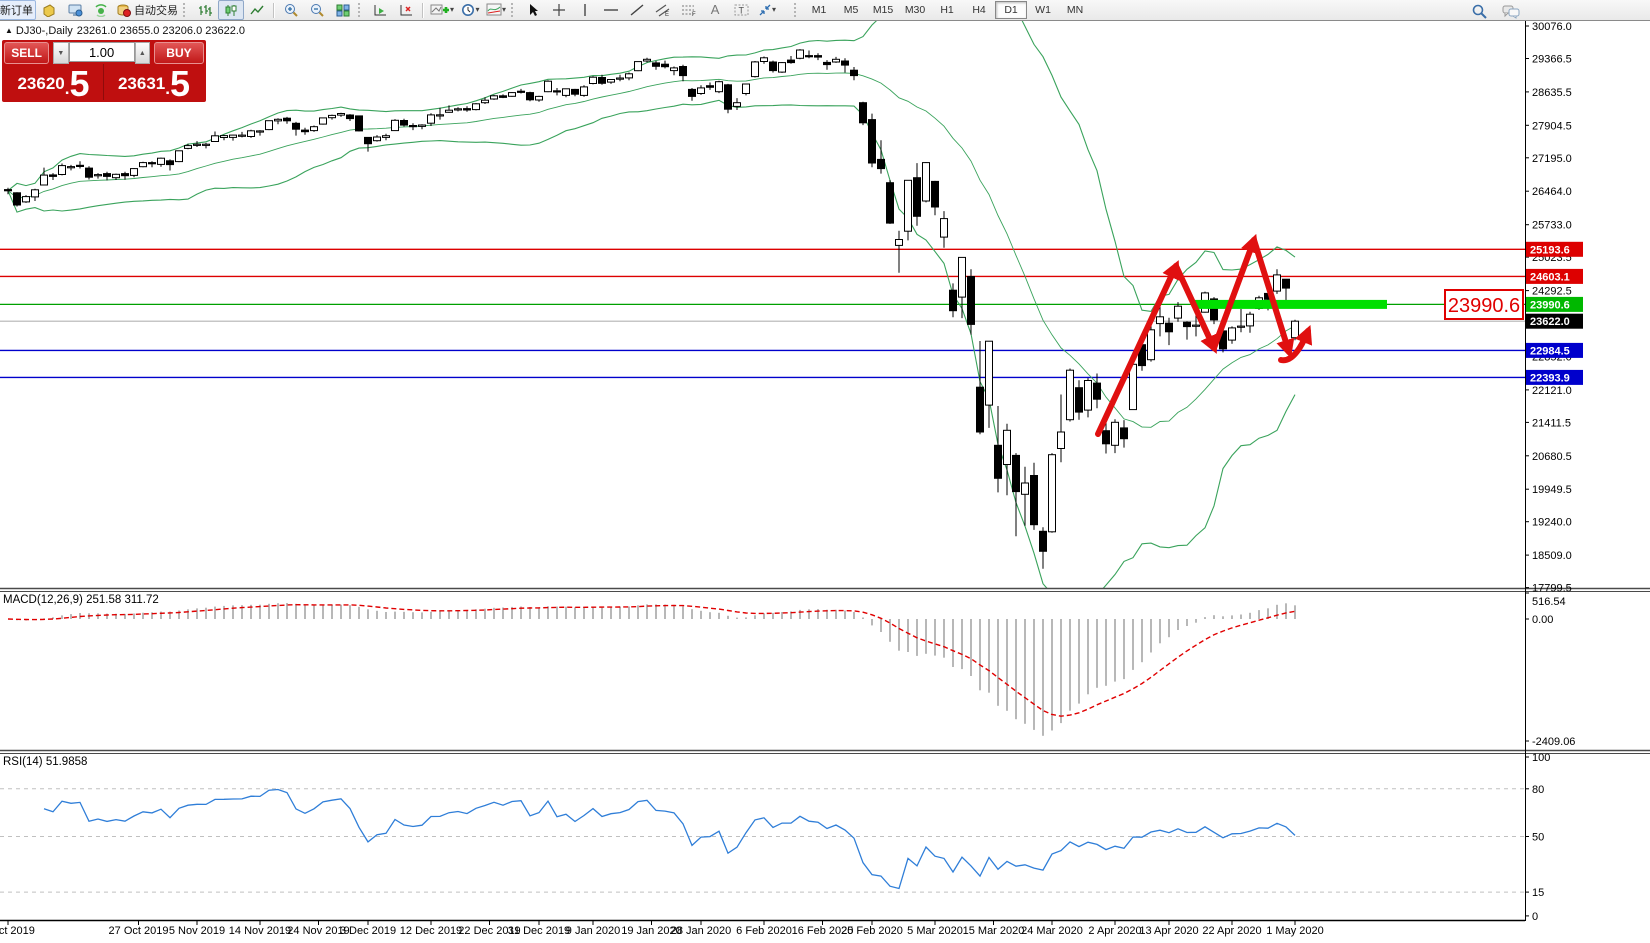 The height and width of the screenshot is (943, 1650). Describe the element at coordinates (1552, 192) in the screenshot. I see `svg-text: 26464.0` at that location.